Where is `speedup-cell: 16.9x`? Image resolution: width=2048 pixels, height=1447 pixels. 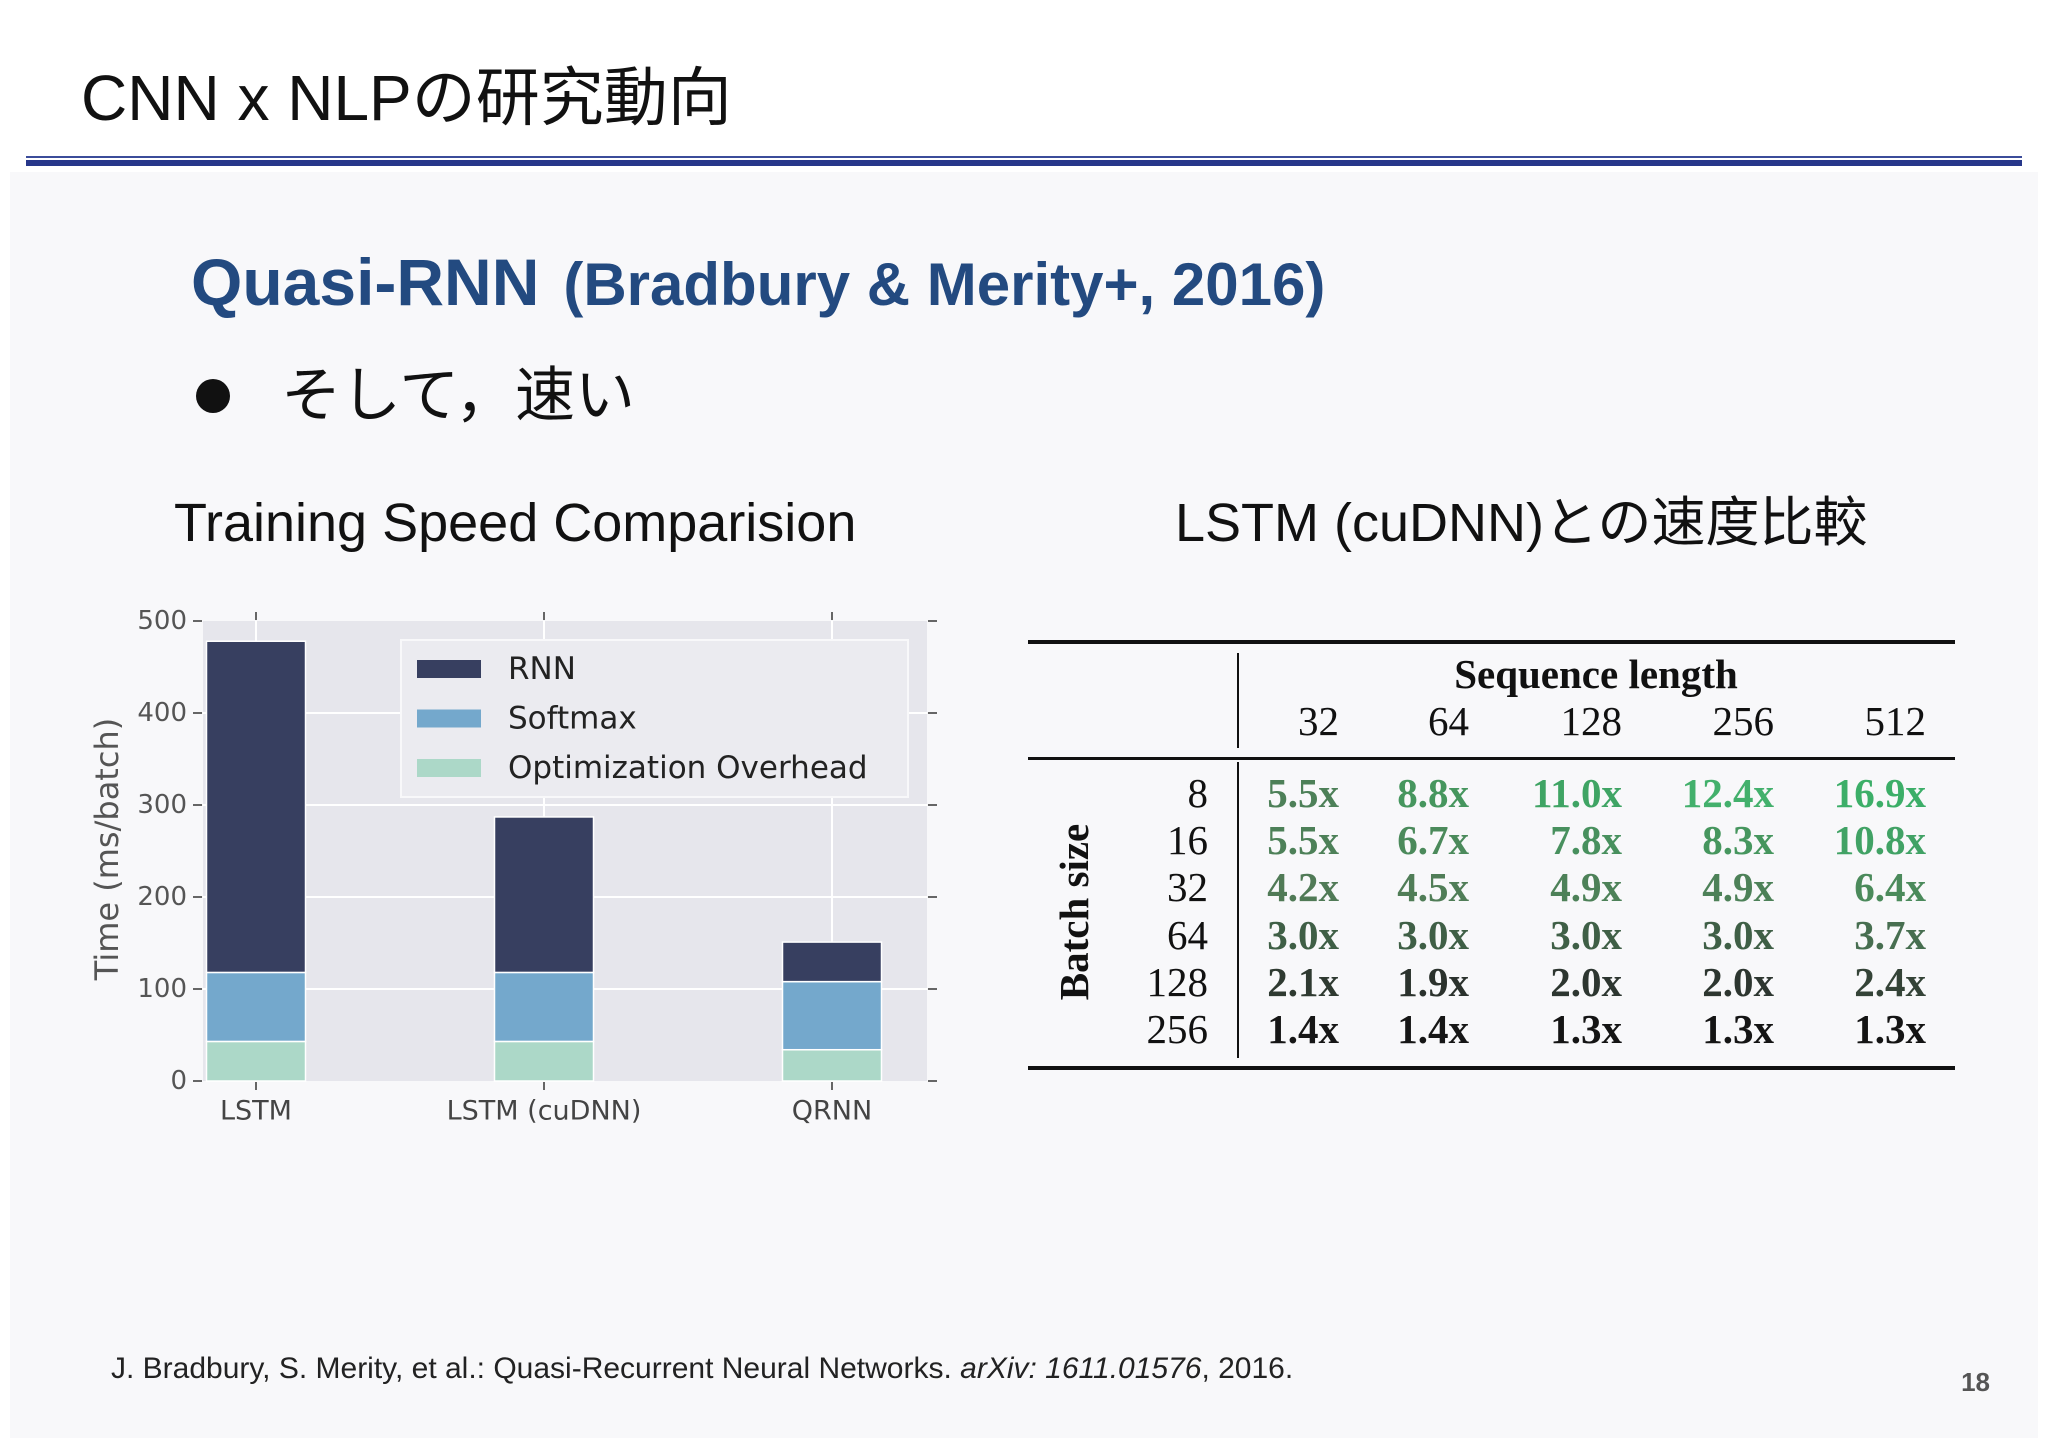 speedup-cell: 16.9x is located at coordinates (1879, 793).